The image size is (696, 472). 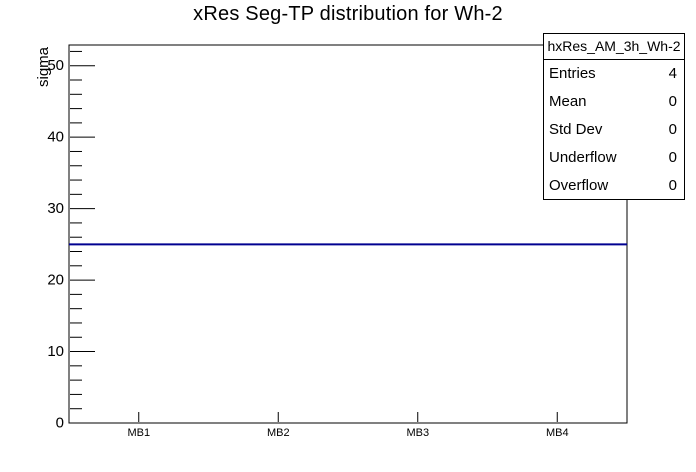 I want to click on stats-row-mean: Mean 0, so click(x=614, y=102).